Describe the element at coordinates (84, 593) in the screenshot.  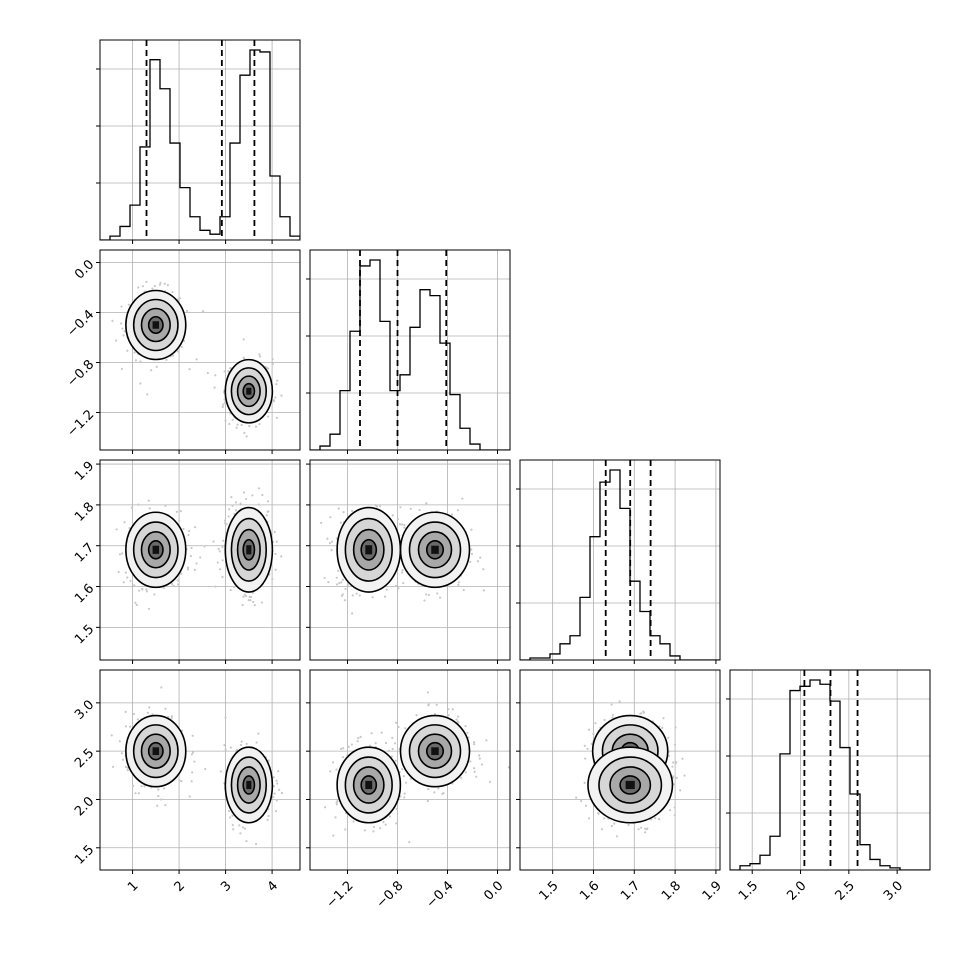
I see `y-tick-label: 1.6` at that location.